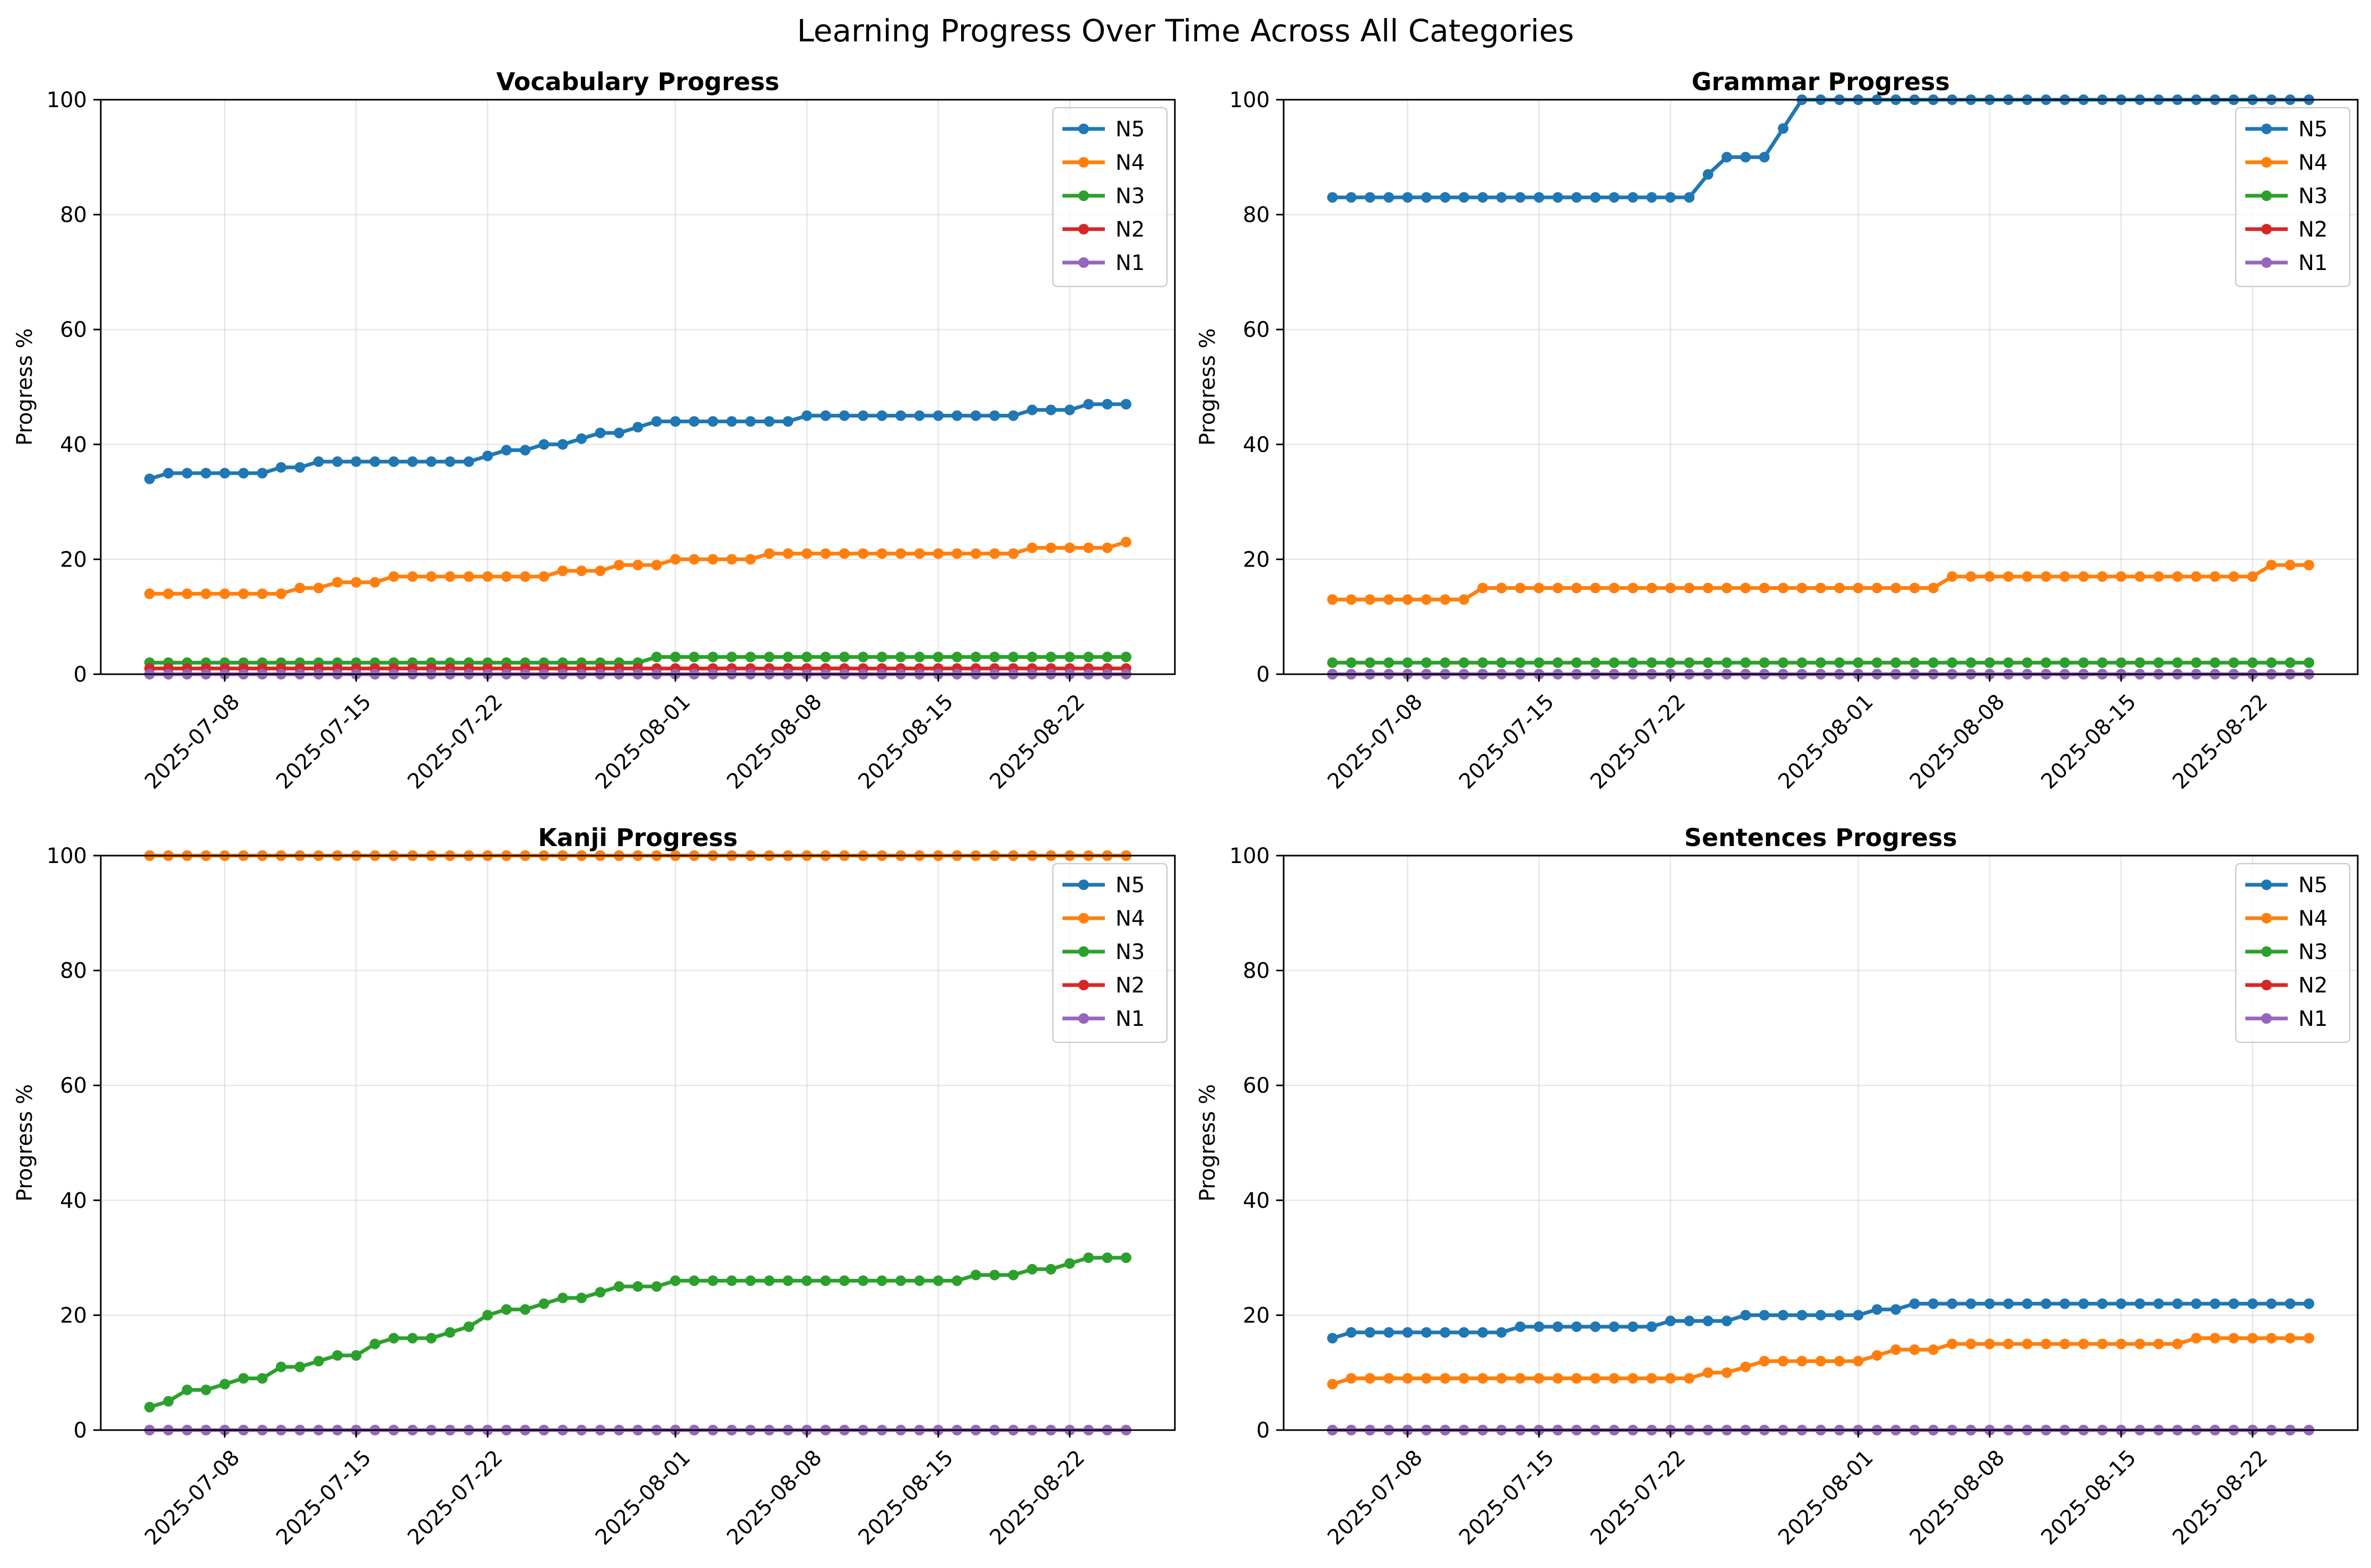  I want to click on x-tick-label: 2025-08-08, so click(1957, 1497).